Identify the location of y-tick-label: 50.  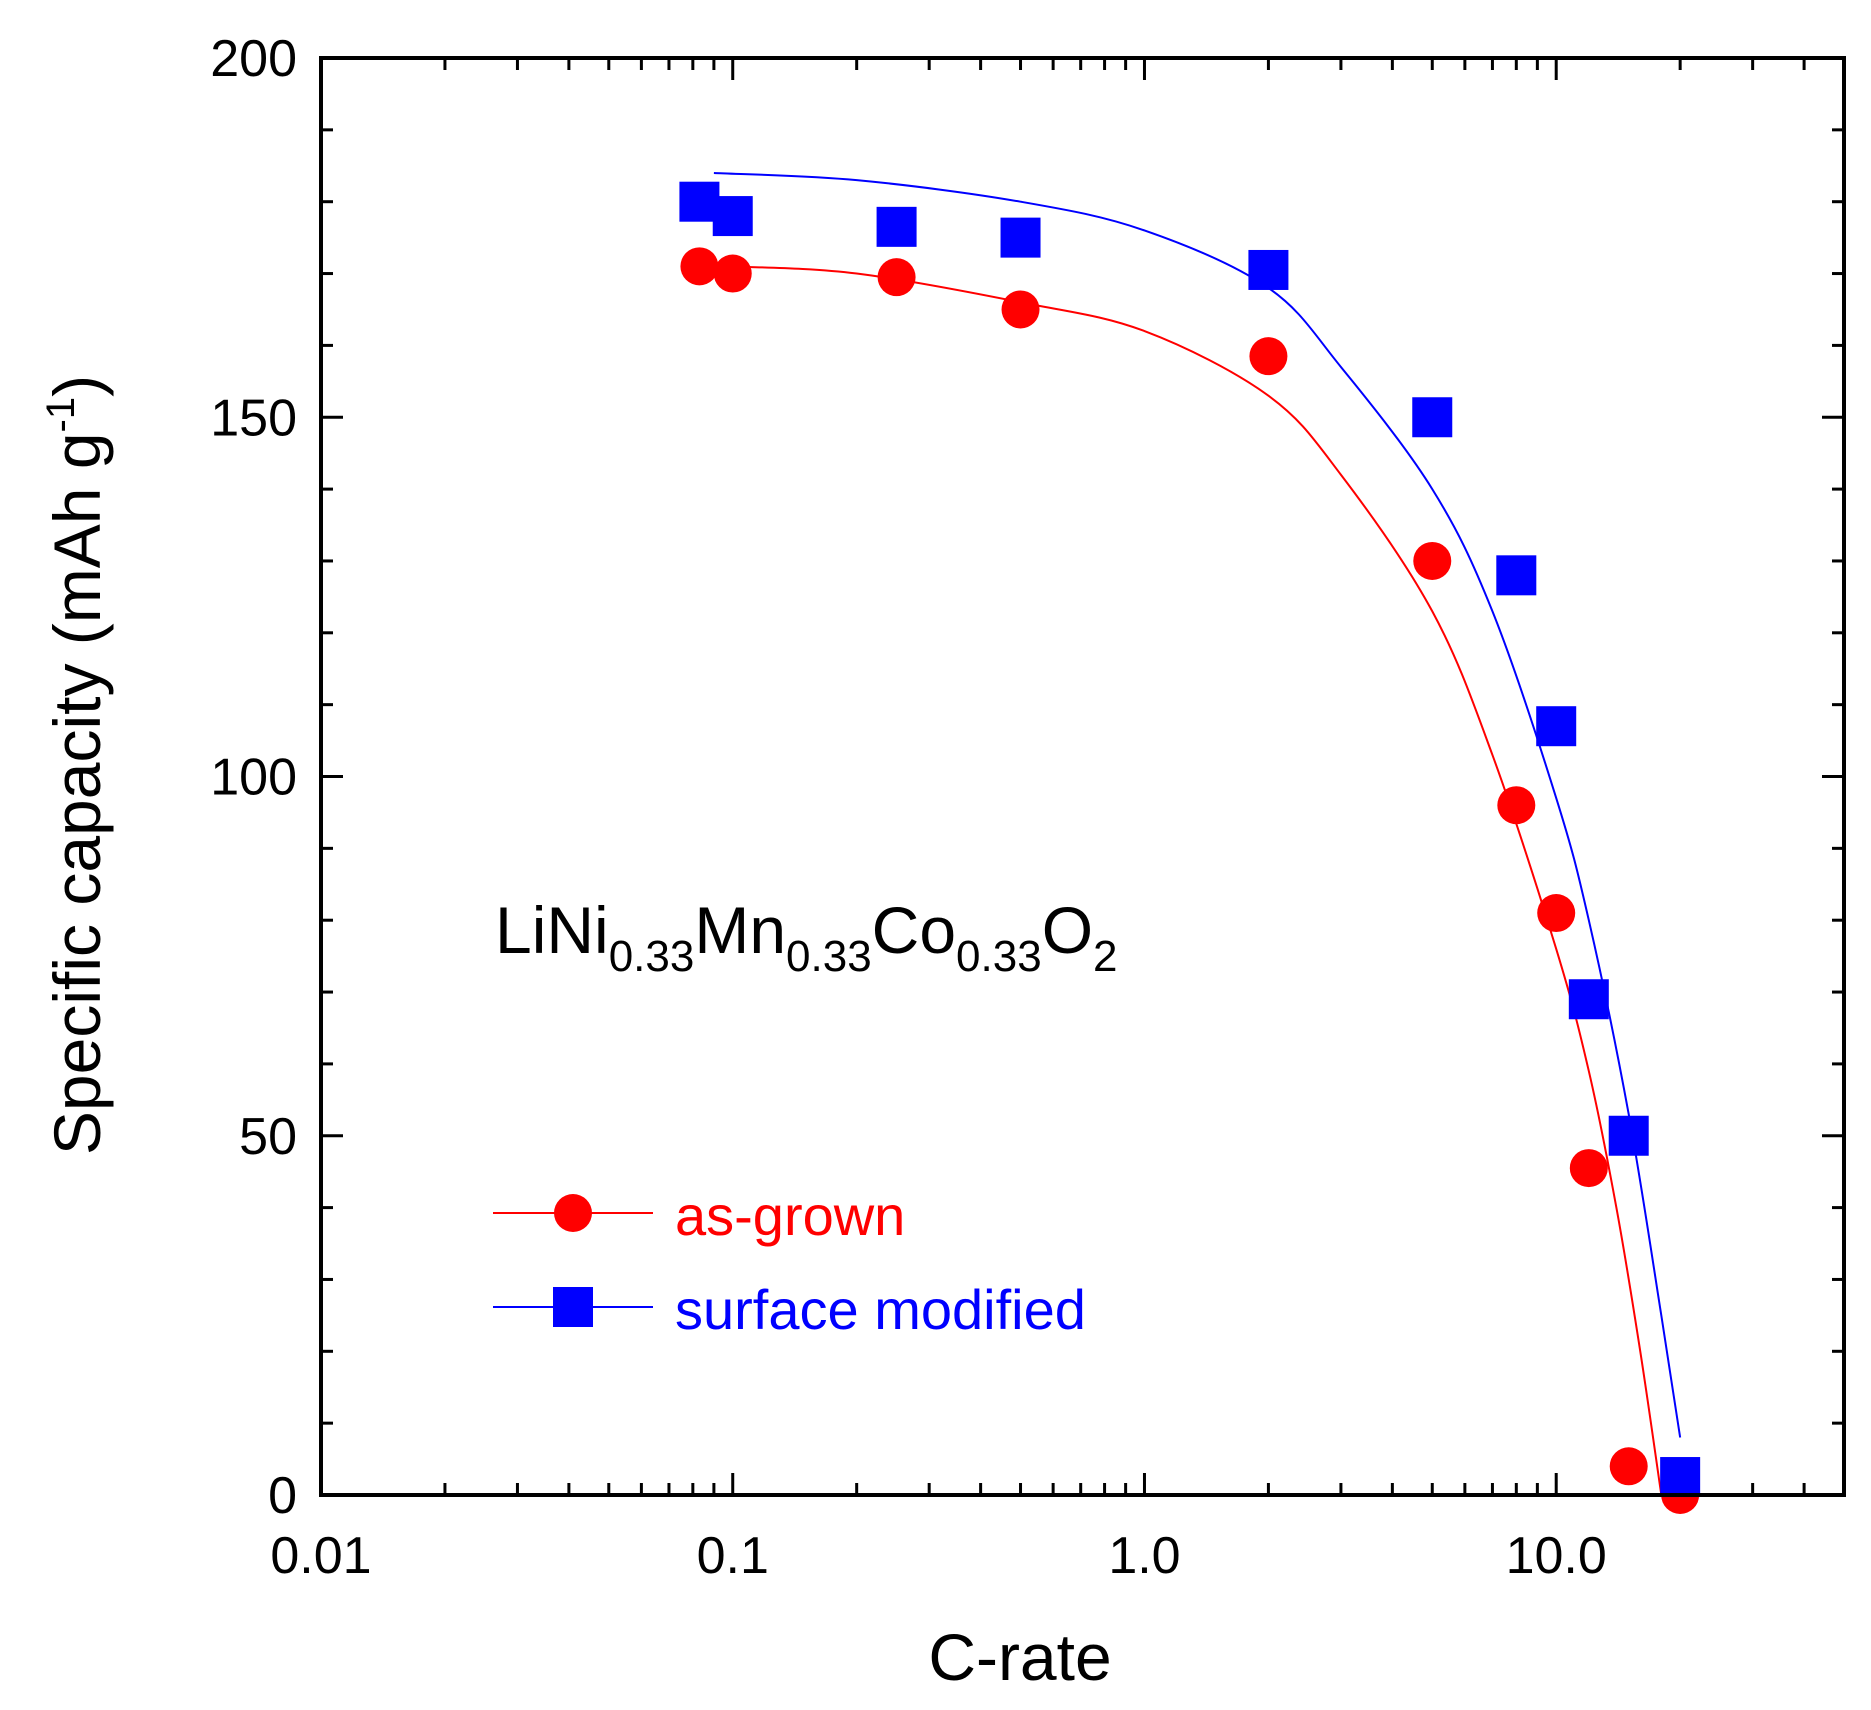
(268, 1137).